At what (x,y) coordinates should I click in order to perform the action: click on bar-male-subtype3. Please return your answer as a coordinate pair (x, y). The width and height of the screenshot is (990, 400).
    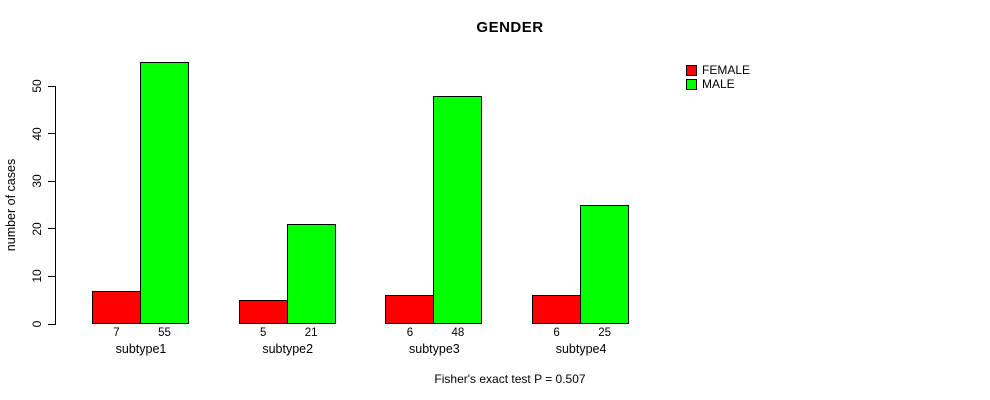
    Looking at the image, I should click on (458, 210).